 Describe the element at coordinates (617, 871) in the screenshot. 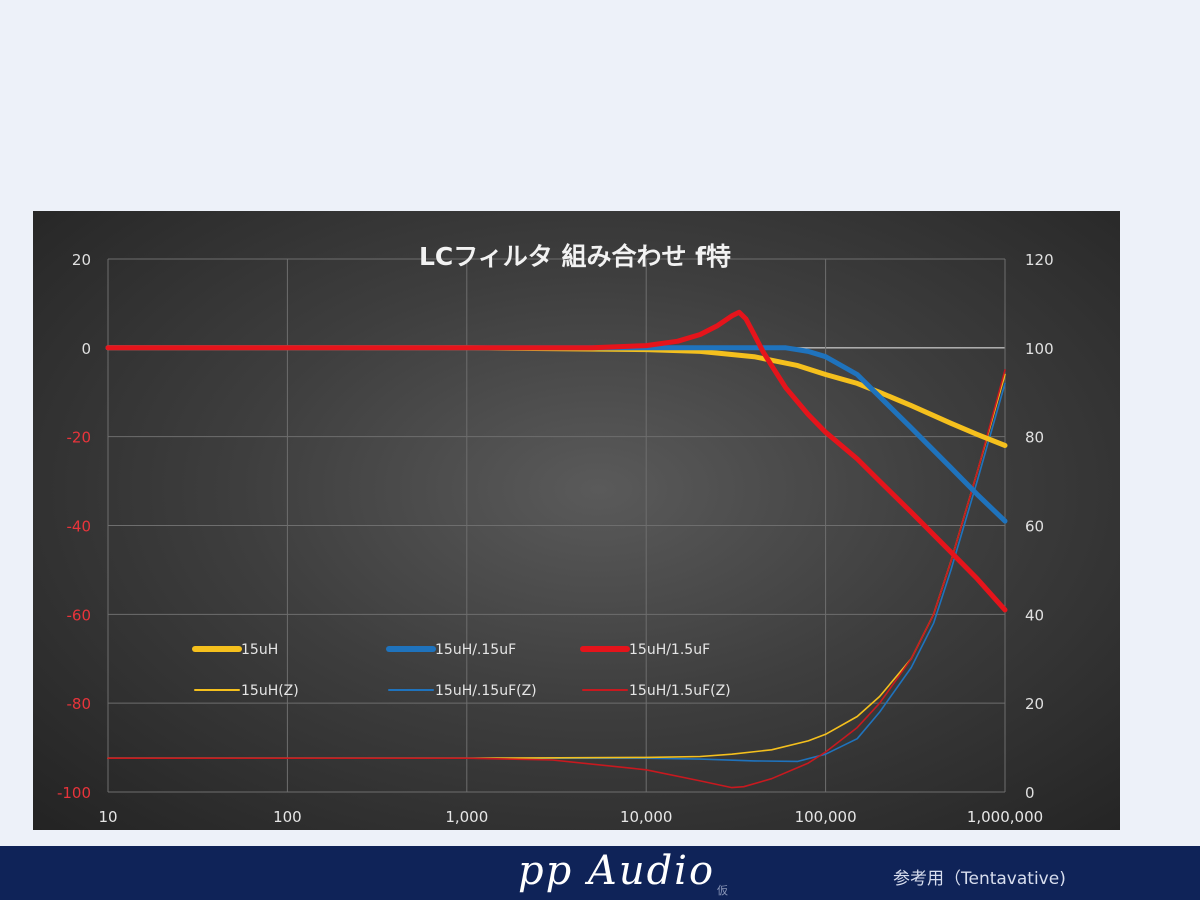

I see `brand-logo: pp Audio` at that location.